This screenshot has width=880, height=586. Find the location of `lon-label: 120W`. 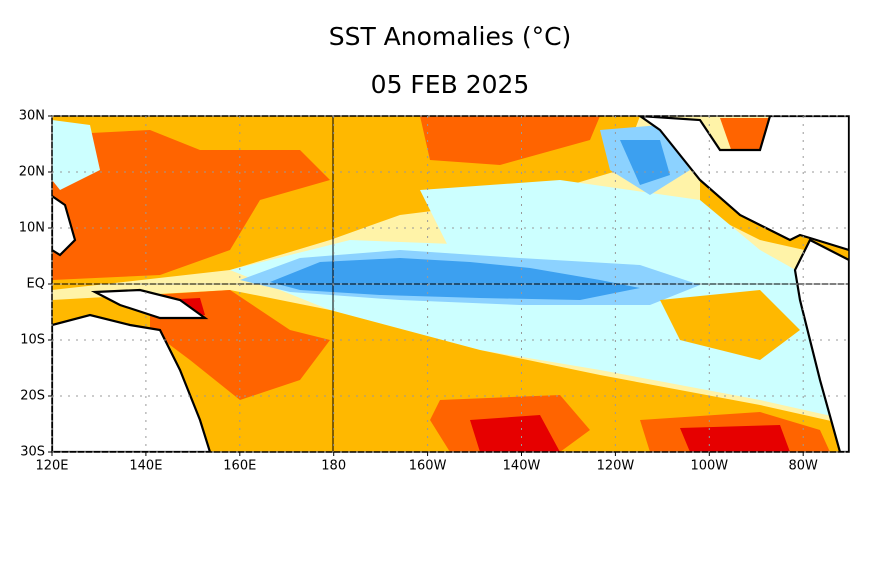

lon-label: 120W is located at coordinates (616, 466).